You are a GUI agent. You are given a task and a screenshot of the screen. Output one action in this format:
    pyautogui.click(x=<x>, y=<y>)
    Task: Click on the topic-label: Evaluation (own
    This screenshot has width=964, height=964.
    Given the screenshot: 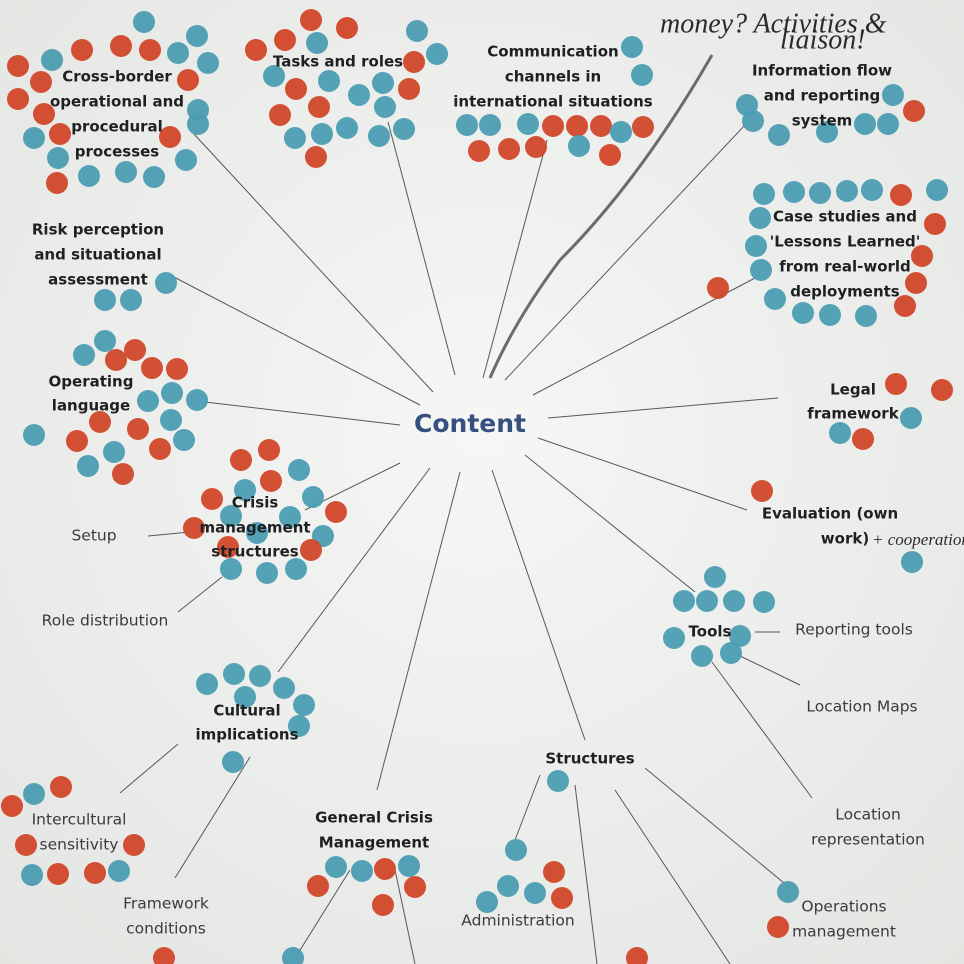 What is the action you would take?
    pyautogui.click(x=830, y=514)
    